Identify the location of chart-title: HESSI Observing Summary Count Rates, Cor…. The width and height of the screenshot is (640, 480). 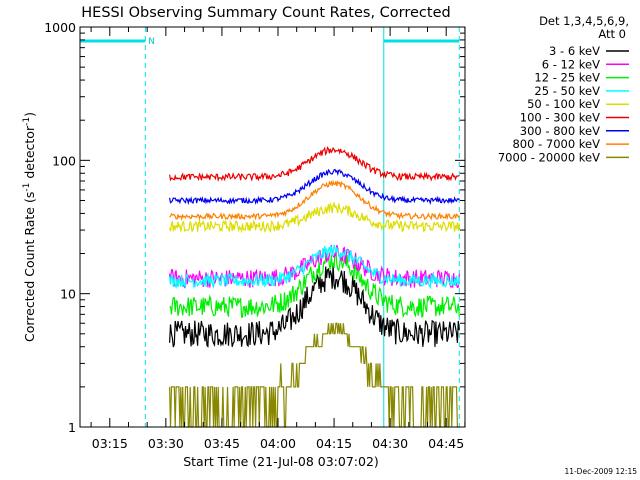
(265, 13).